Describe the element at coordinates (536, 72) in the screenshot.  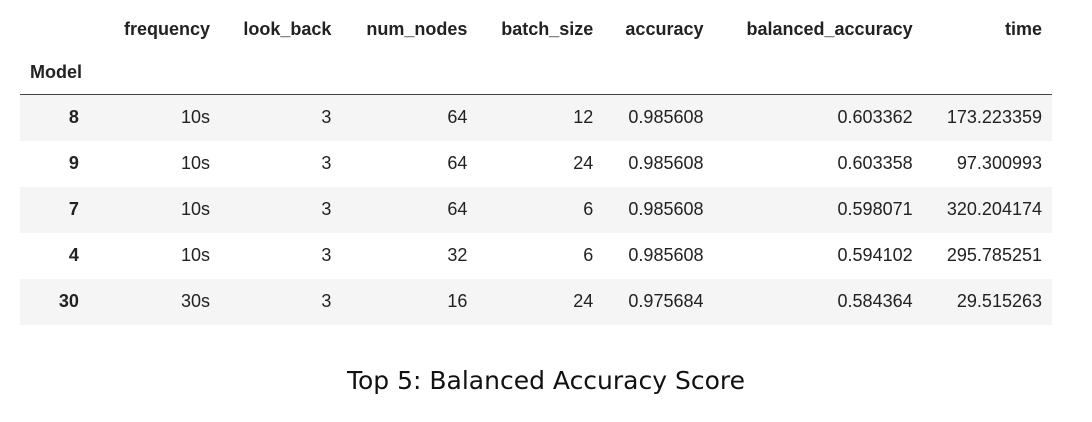
I see `index-name-row: Model` at that location.